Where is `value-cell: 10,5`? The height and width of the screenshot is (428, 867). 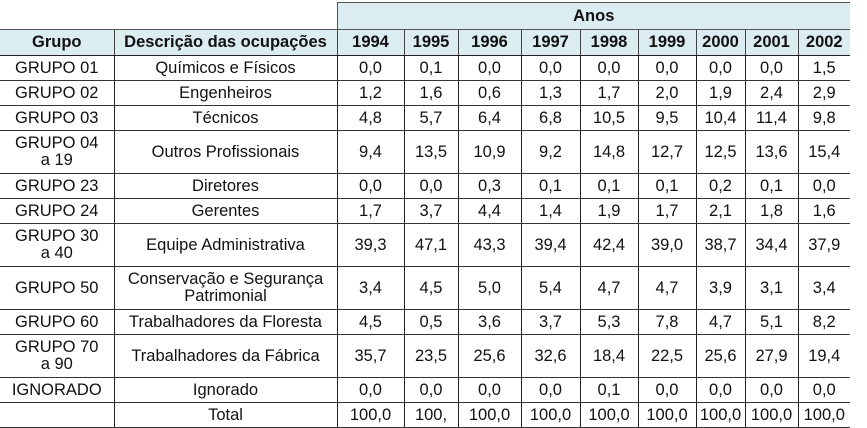
value-cell: 10,5 is located at coordinates (608, 118).